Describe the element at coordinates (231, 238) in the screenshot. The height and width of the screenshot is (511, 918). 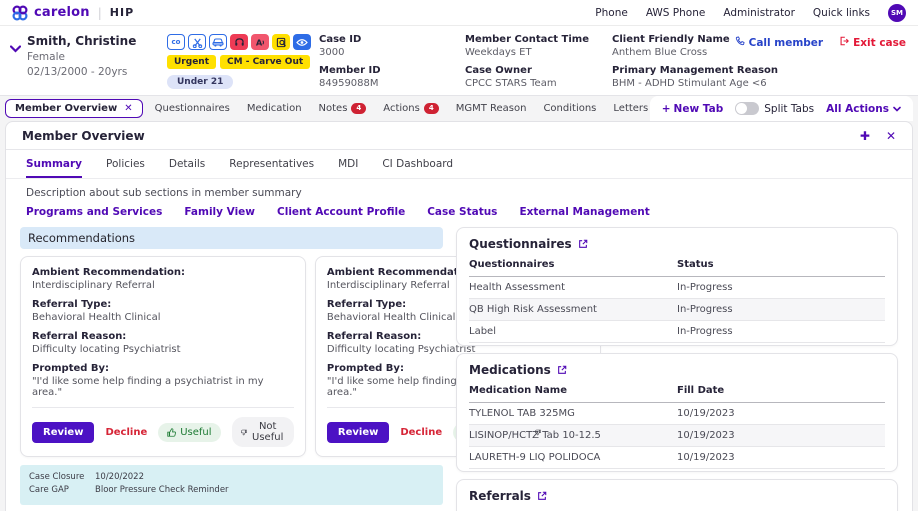
I see `recommendations-header: Recommendations` at that location.